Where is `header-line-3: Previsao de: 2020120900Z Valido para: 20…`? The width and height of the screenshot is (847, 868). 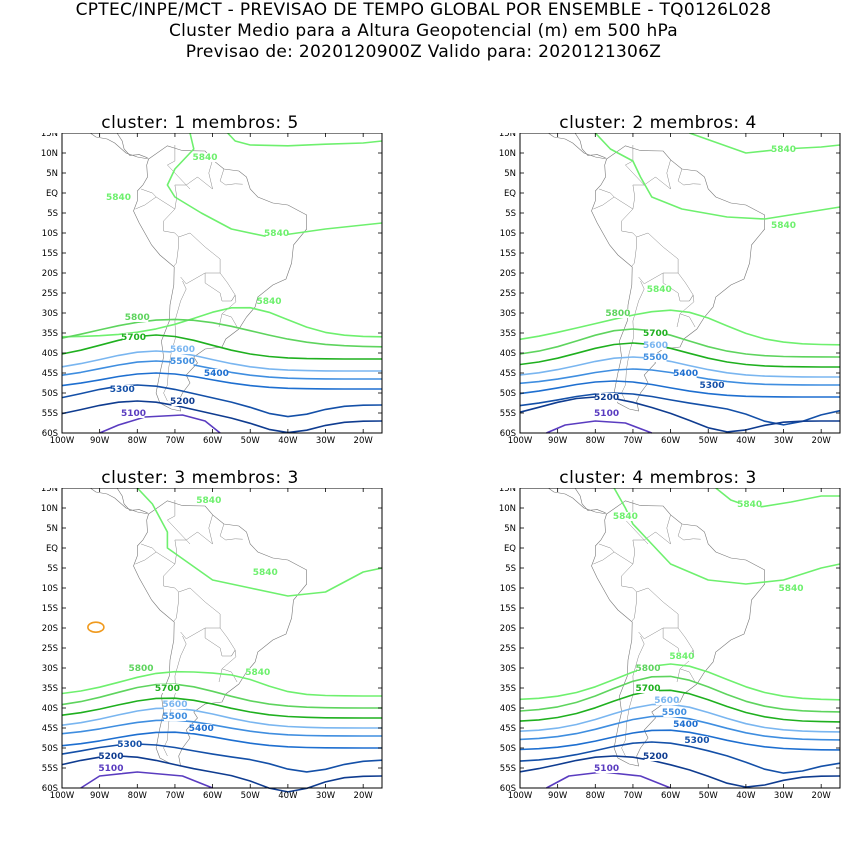
header-line-3: Previsao de: 2020120900Z Valido para: 20… is located at coordinates (423, 52).